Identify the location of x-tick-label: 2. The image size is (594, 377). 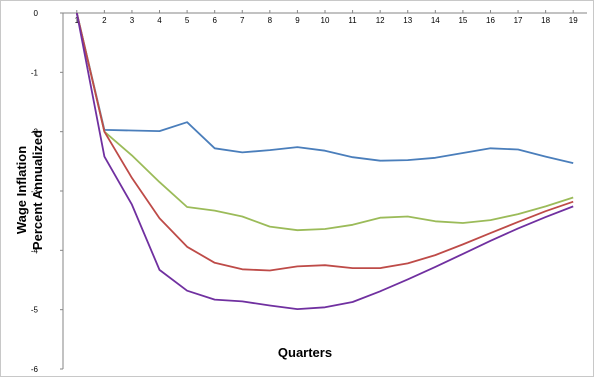
(104, 20).